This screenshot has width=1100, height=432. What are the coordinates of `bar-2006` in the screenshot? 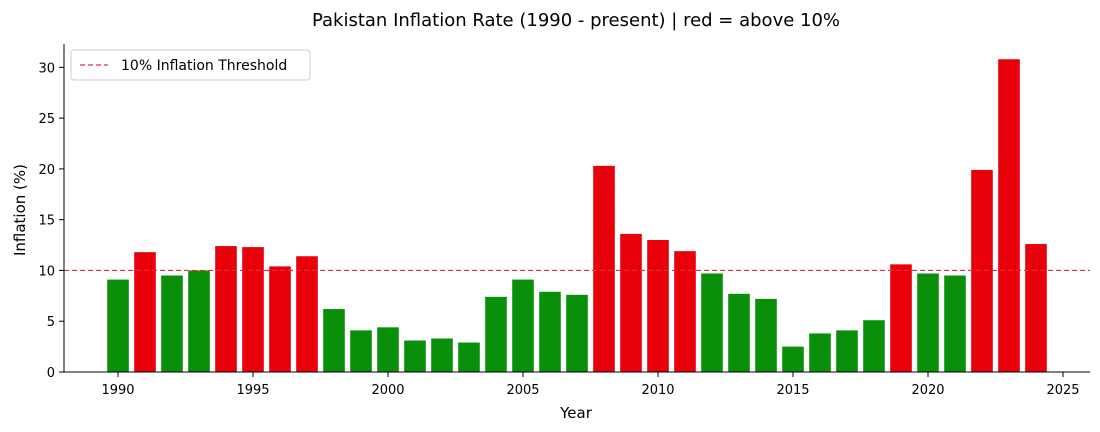 It's located at (550, 331).